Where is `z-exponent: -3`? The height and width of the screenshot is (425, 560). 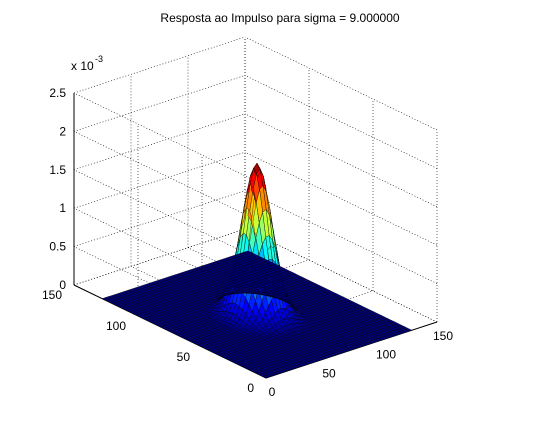
z-exponent: -3 is located at coordinates (99, 59).